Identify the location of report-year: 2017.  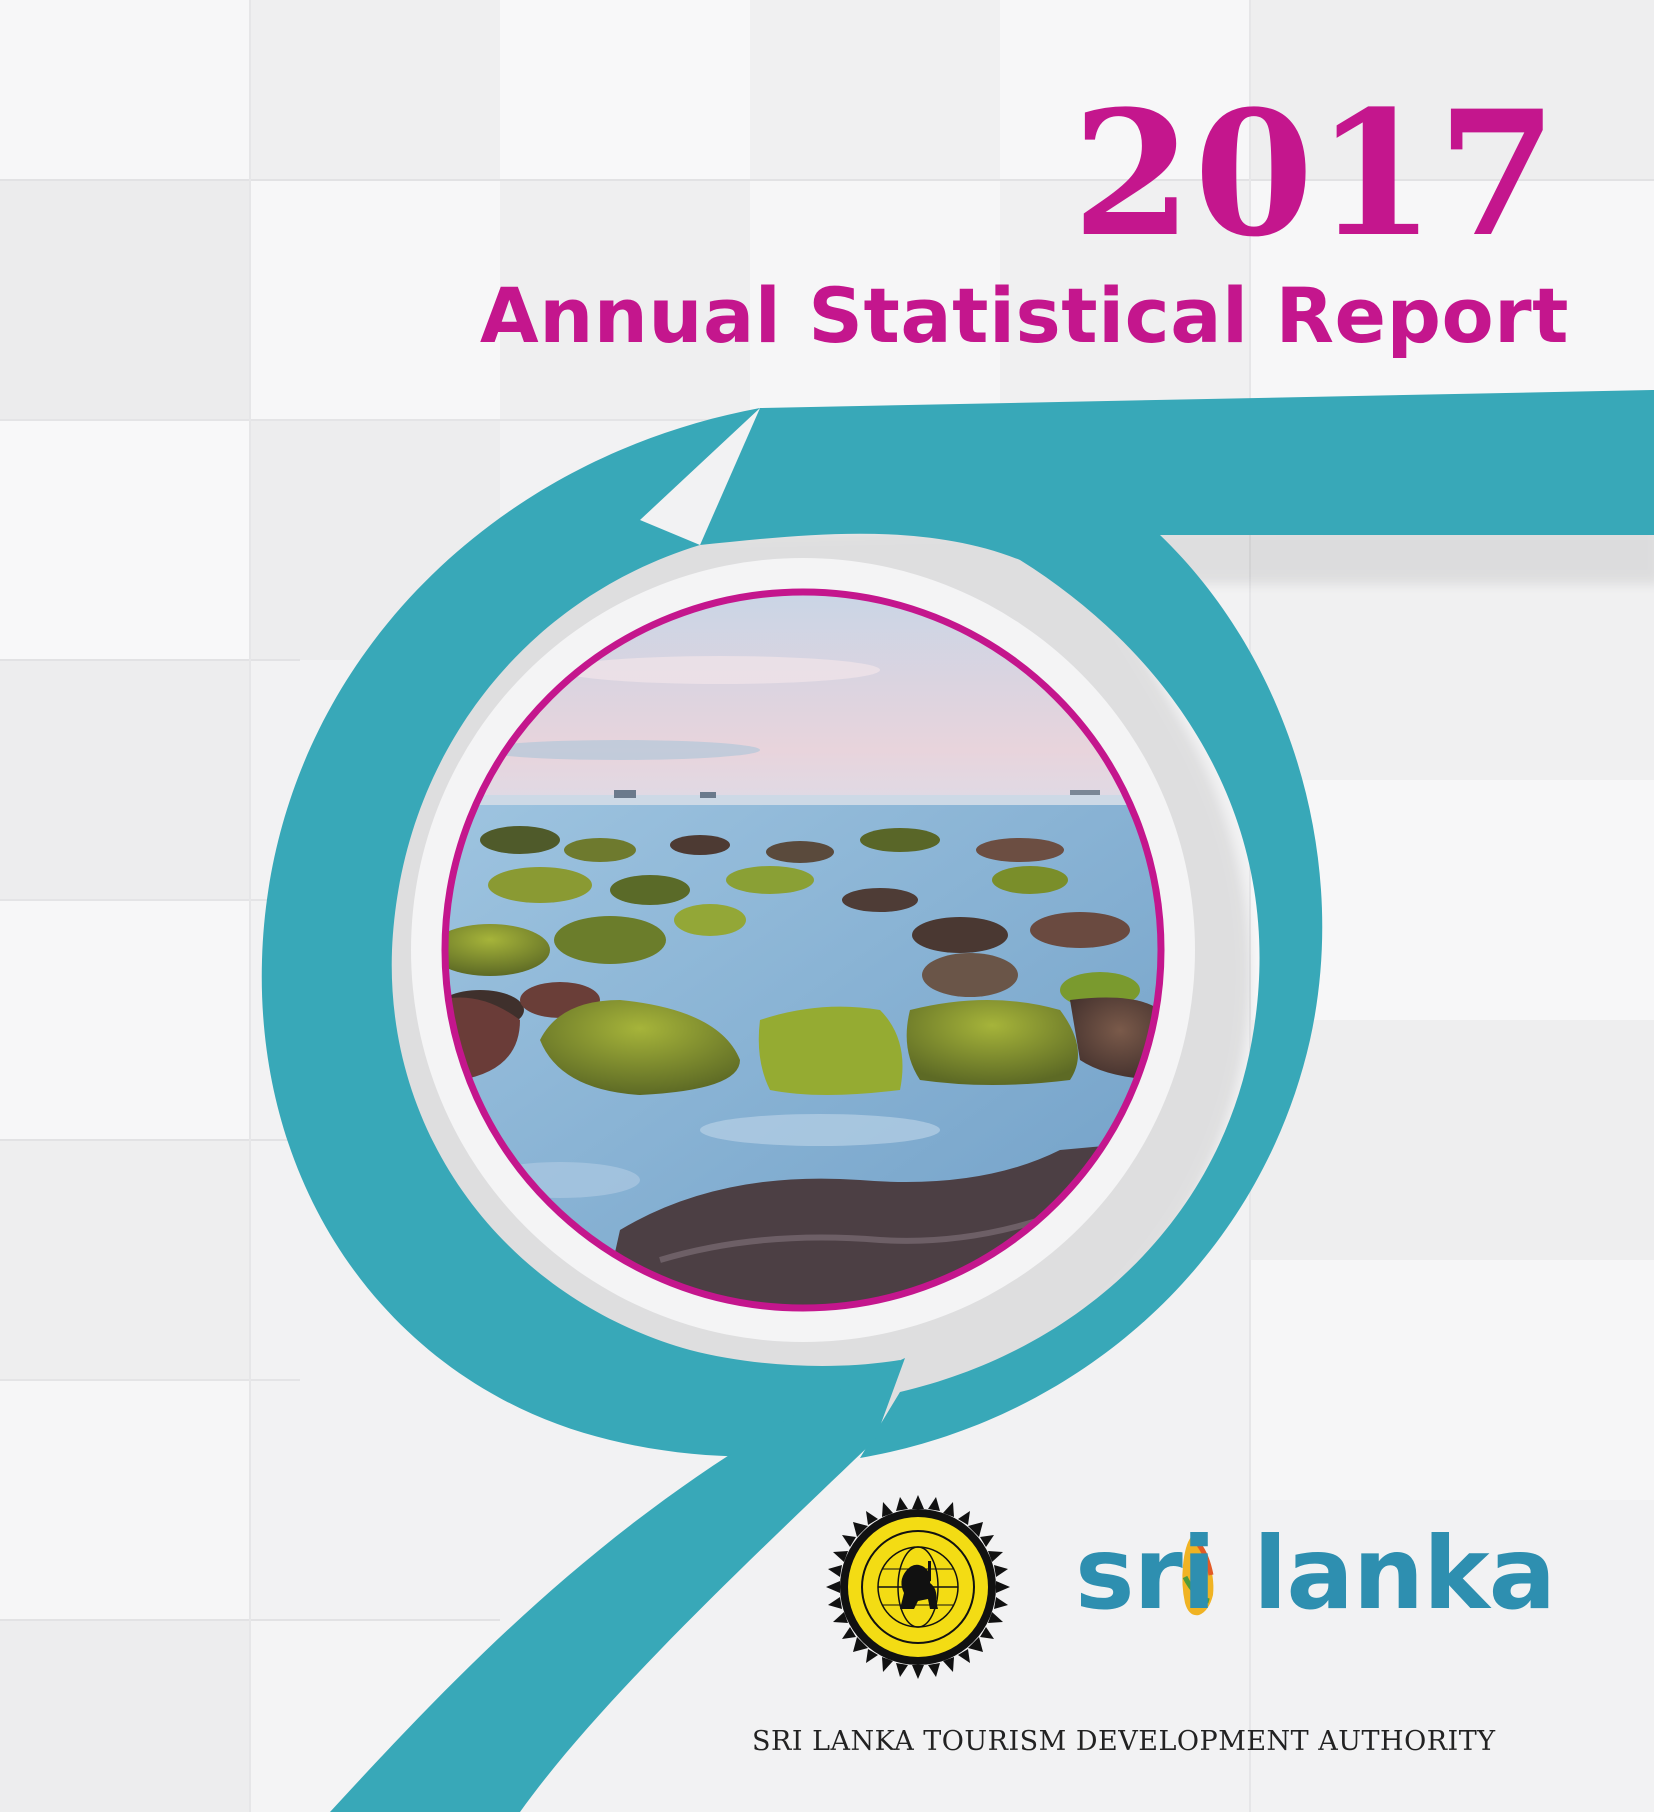
(1315, 173).